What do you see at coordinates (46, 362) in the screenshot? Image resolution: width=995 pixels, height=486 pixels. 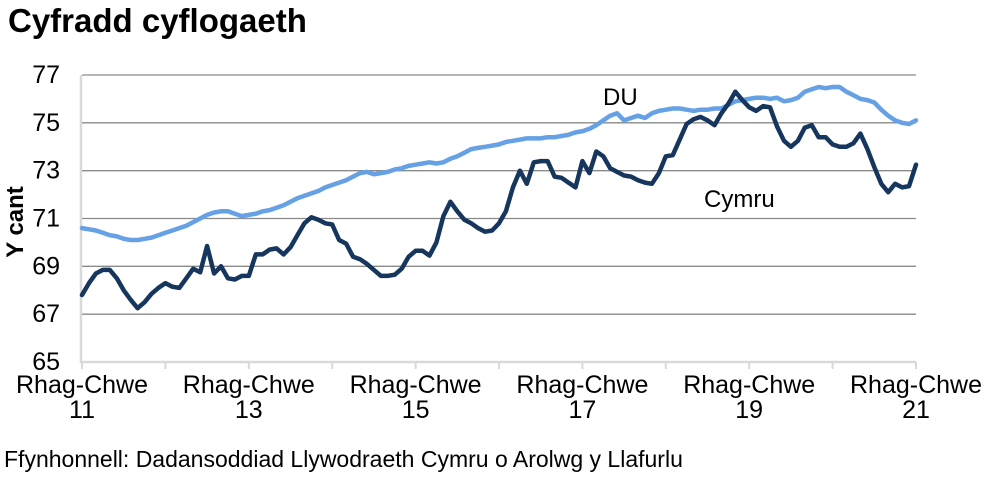 I see `y-tick-label: 65` at bounding box center [46, 362].